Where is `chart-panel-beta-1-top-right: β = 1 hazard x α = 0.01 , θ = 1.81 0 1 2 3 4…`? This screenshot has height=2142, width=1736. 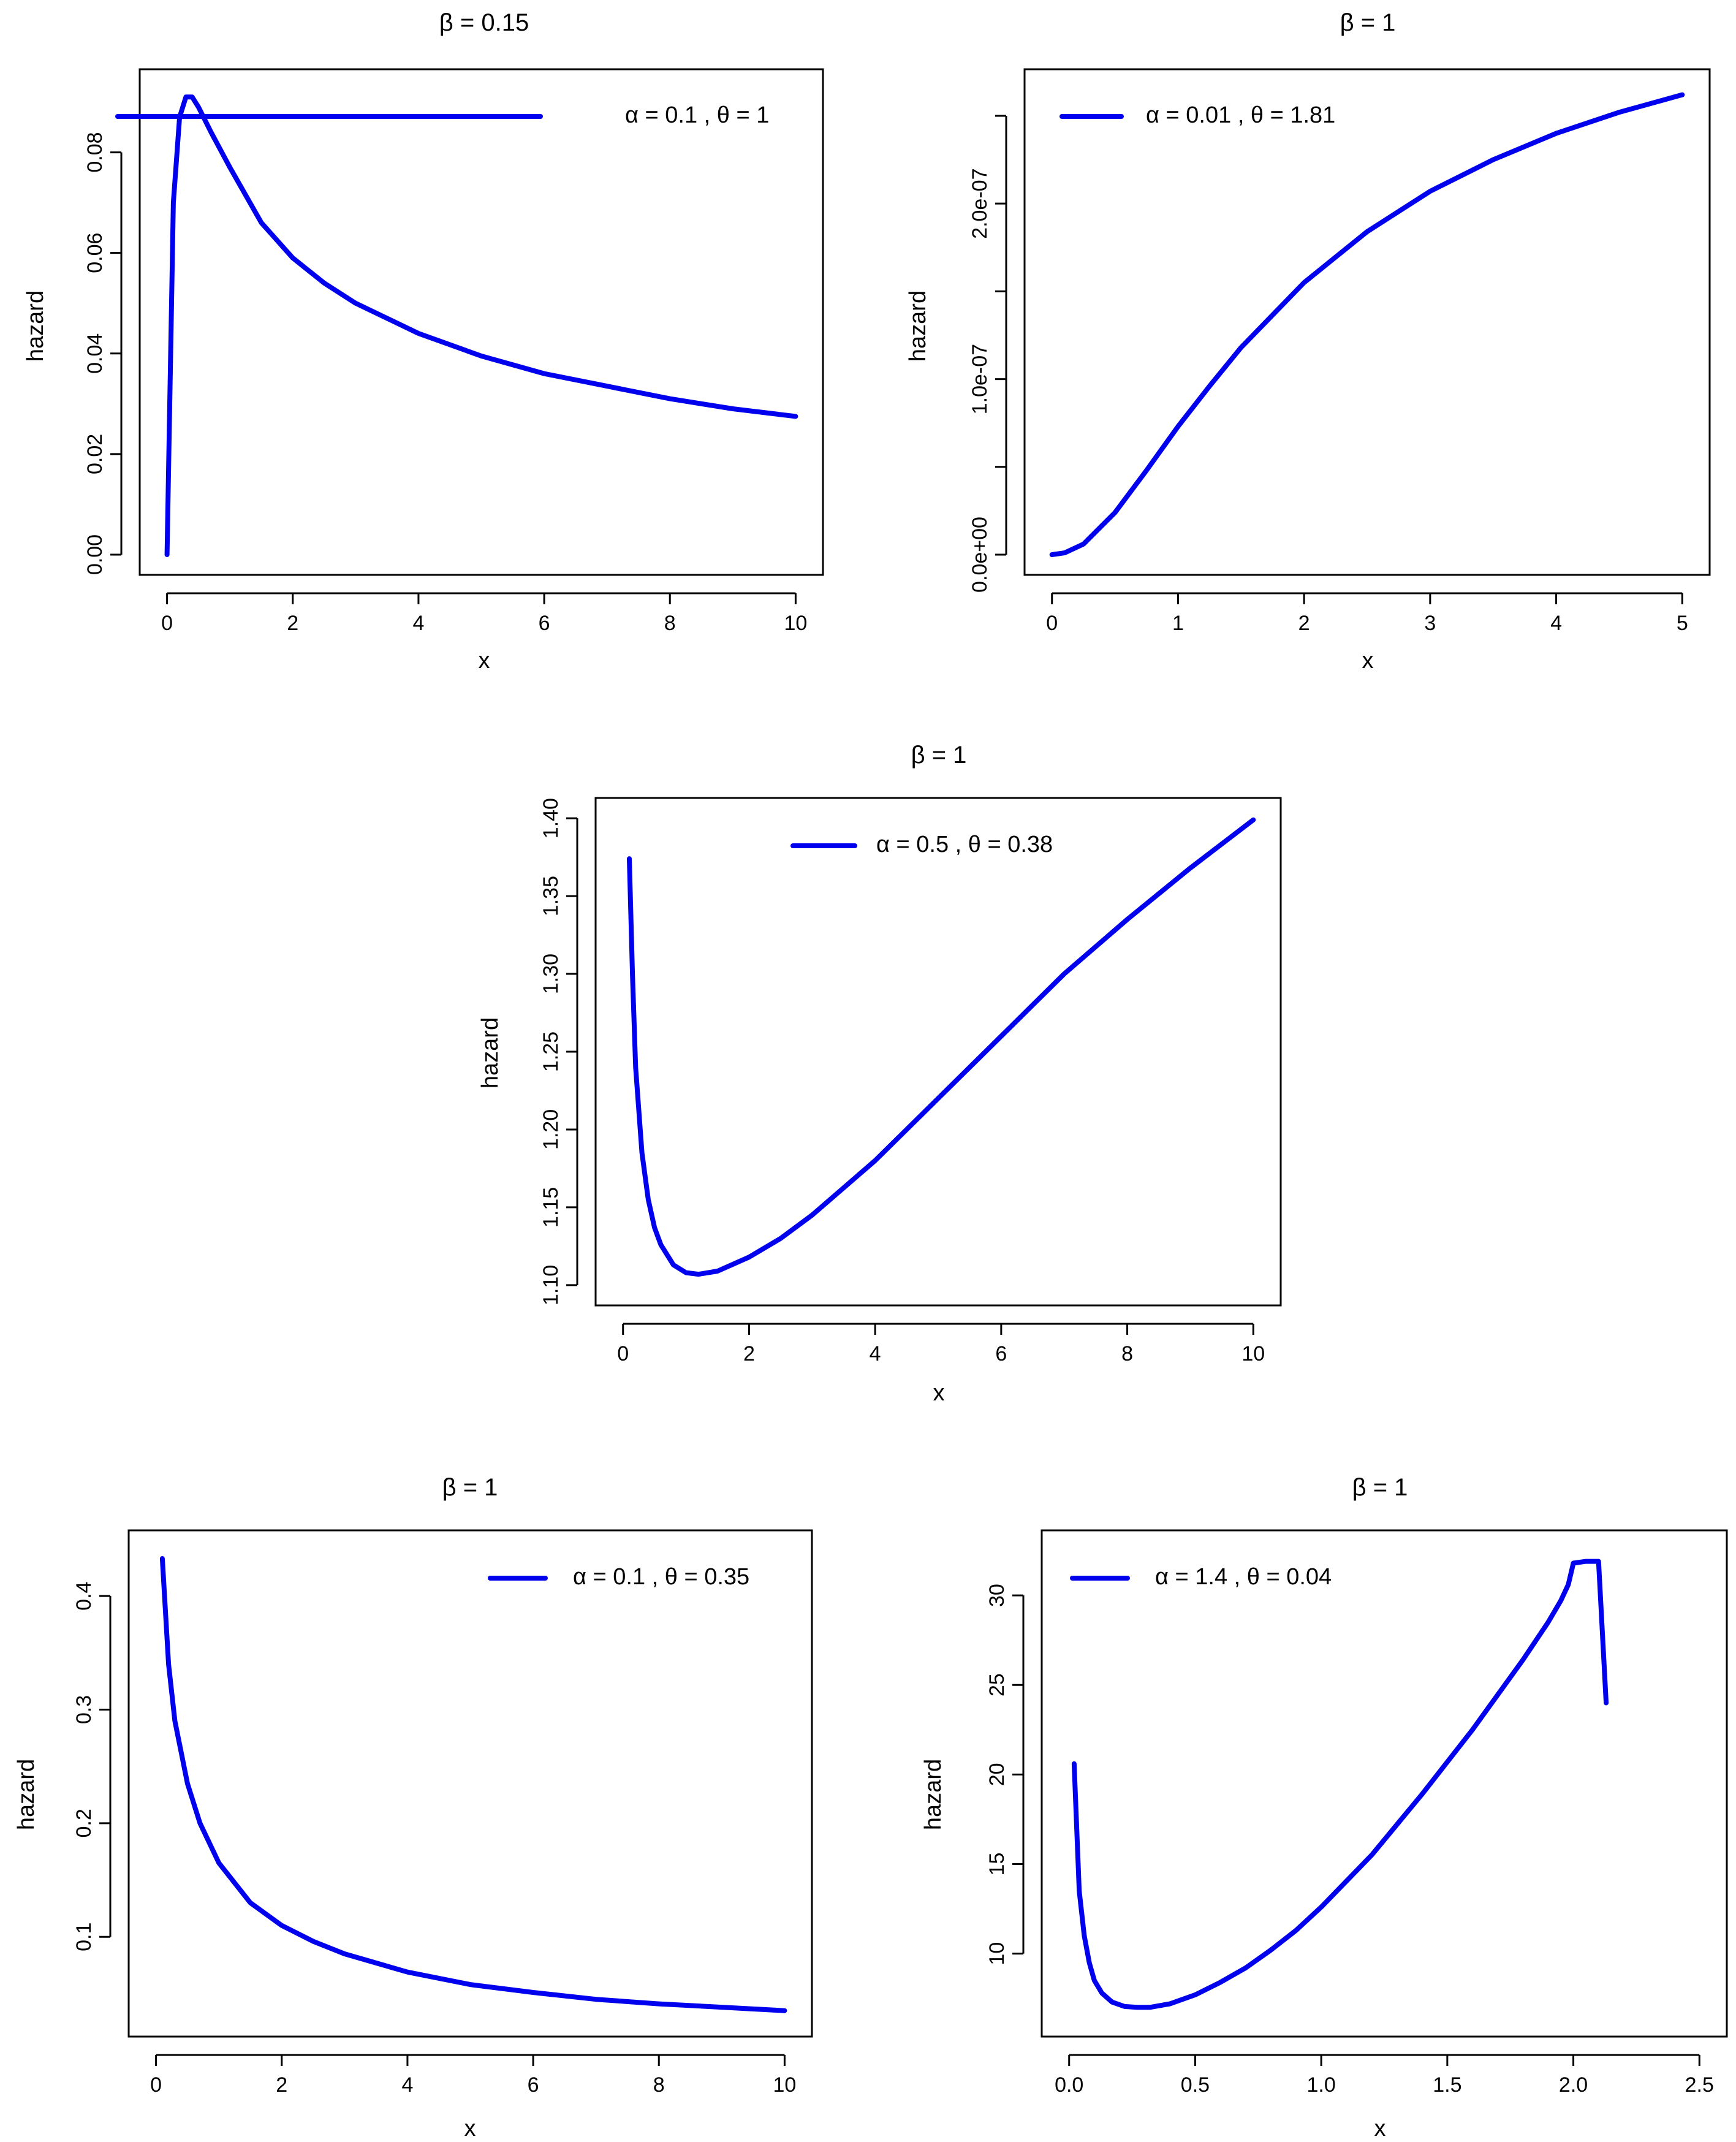
chart-panel-beta-1-top-right: β = 1 hazard x α = 0.01 , θ = 1.81 0 1 2 3 4… is located at coordinates (1308, 341).